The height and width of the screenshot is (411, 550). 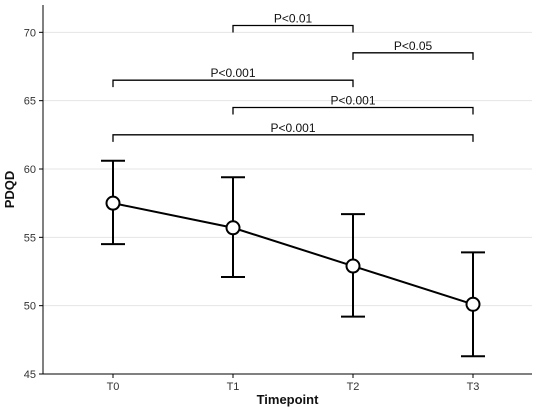 I want to click on y-tick-label: 45, so click(x=30, y=375).